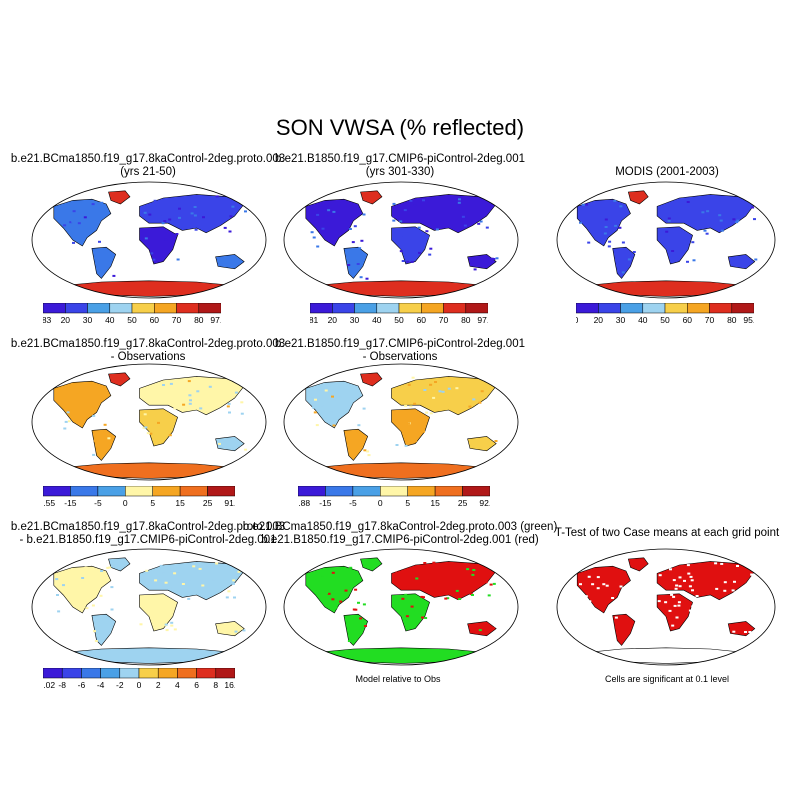 The width and height of the screenshot is (800, 800). I want to click on colorbar-label: 16.45, so click(229, 685).